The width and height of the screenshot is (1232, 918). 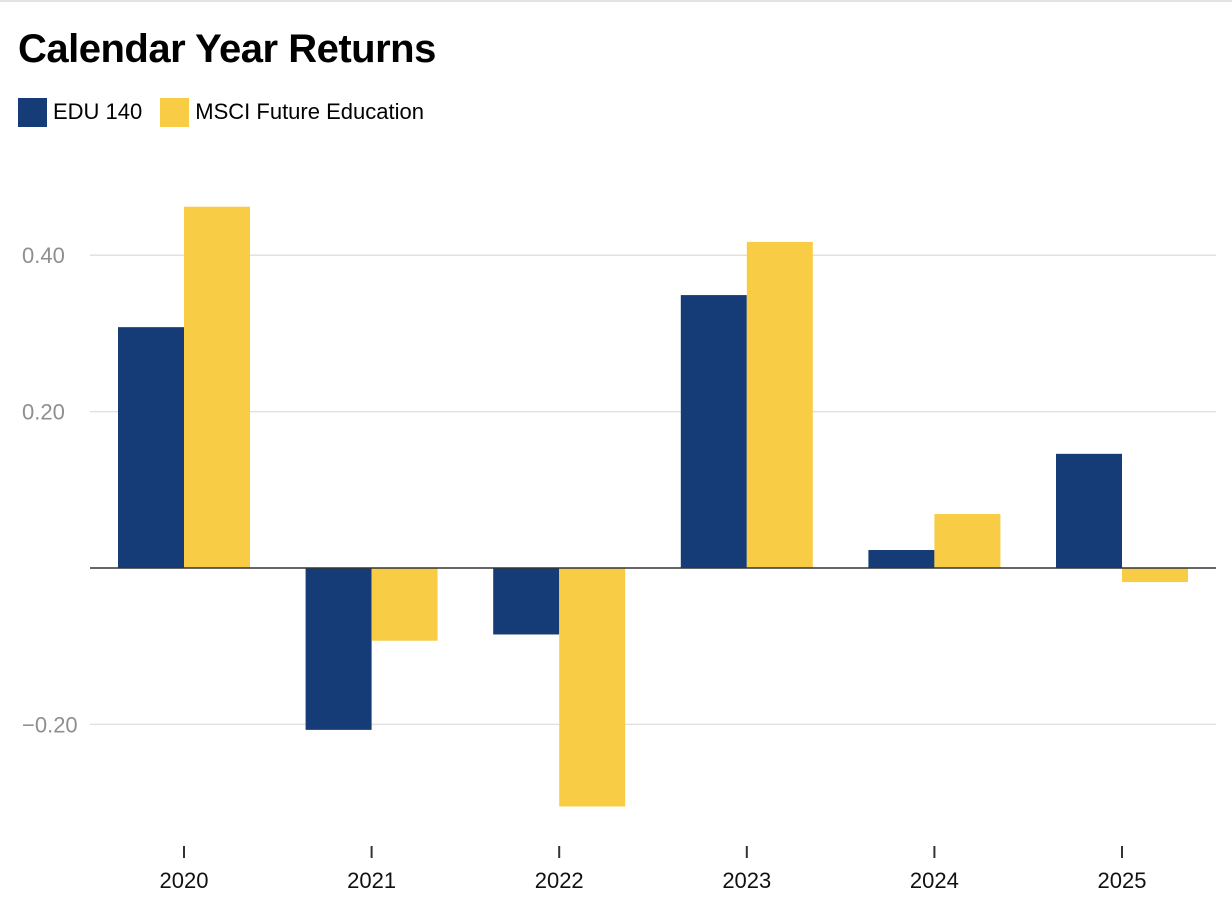 I want to click on y-tick-label: 0.20, so click(x=43, y=412).